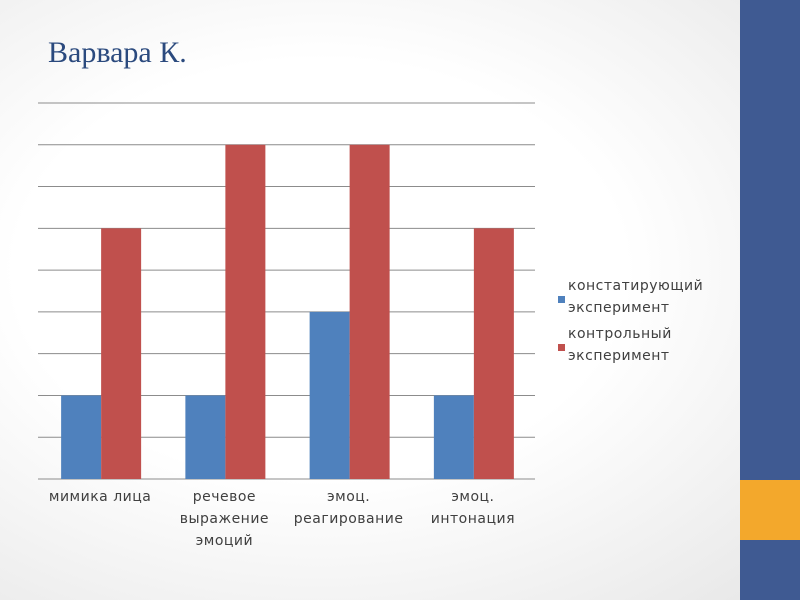 The height and width of the screenshot is (600, 800). Describe the element at coordinates (349, 508) in the screenshot. I see `x-tick-label: эмоц. реагирование` at that location.